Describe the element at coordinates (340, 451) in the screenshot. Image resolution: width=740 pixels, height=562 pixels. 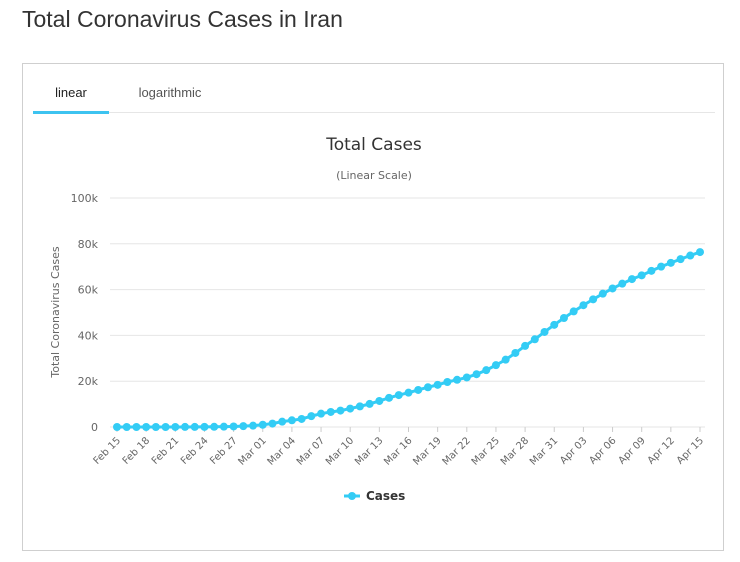
I see `x-tick-label: Mar 10` at that location.